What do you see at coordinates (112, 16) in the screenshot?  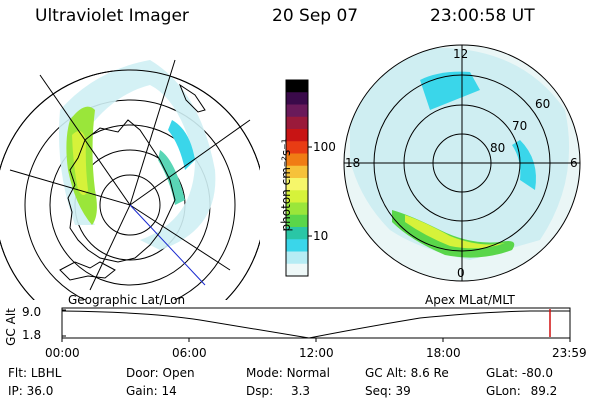 I see `instrument-title: Ultraviolet Imager` at bounding box center [112, 16].